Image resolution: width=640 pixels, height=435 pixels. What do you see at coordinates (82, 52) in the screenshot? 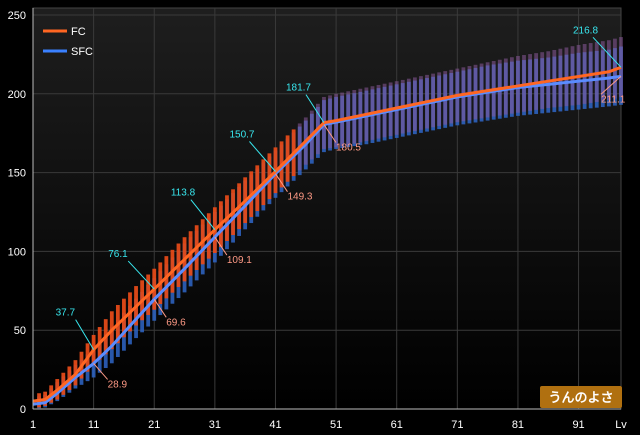
I see `legend-sfc-label: SFC` at bounding box center [82, 52].